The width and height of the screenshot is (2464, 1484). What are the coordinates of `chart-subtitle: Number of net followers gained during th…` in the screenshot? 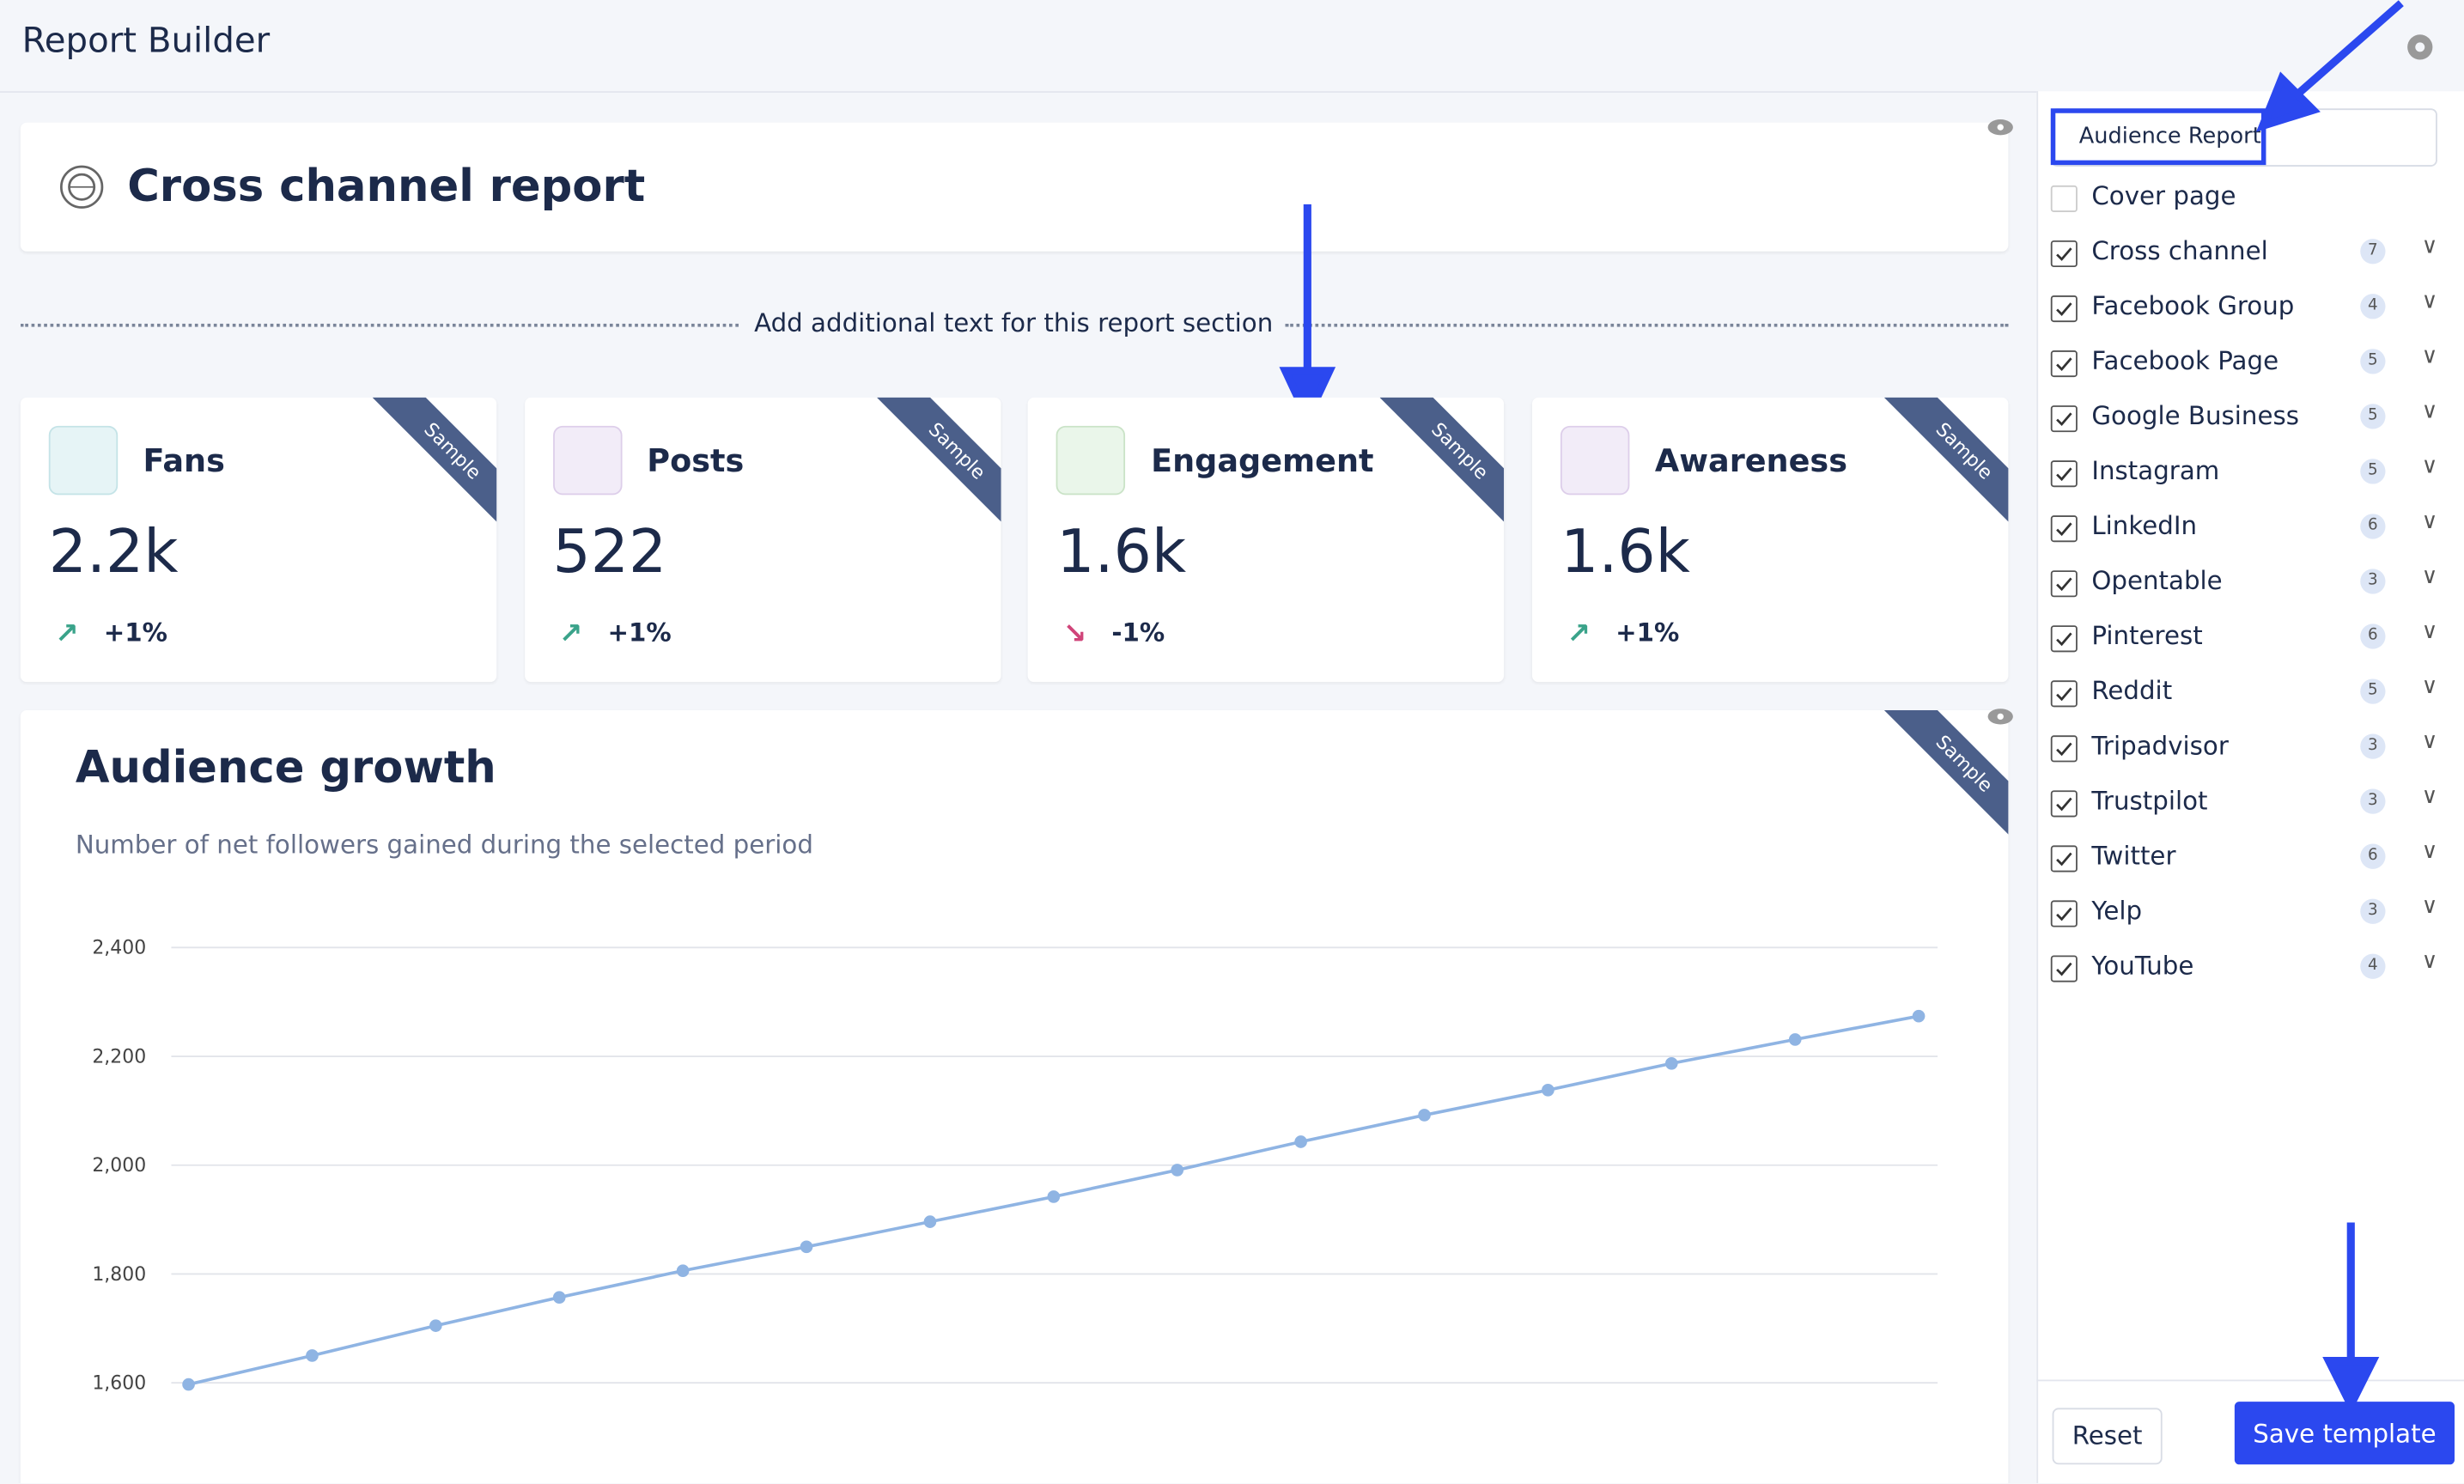 It's located at (444, 845).